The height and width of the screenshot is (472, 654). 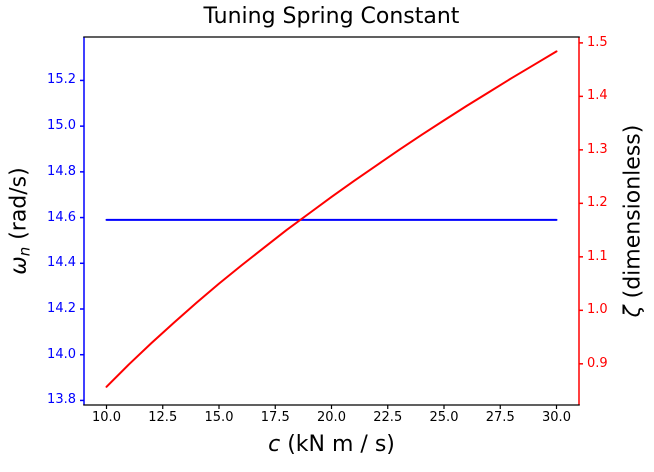 What do you see at coordinates (274, 444) in the screenshot?
I see `x-axis-symbol: c` at bounding box center [274, 444].